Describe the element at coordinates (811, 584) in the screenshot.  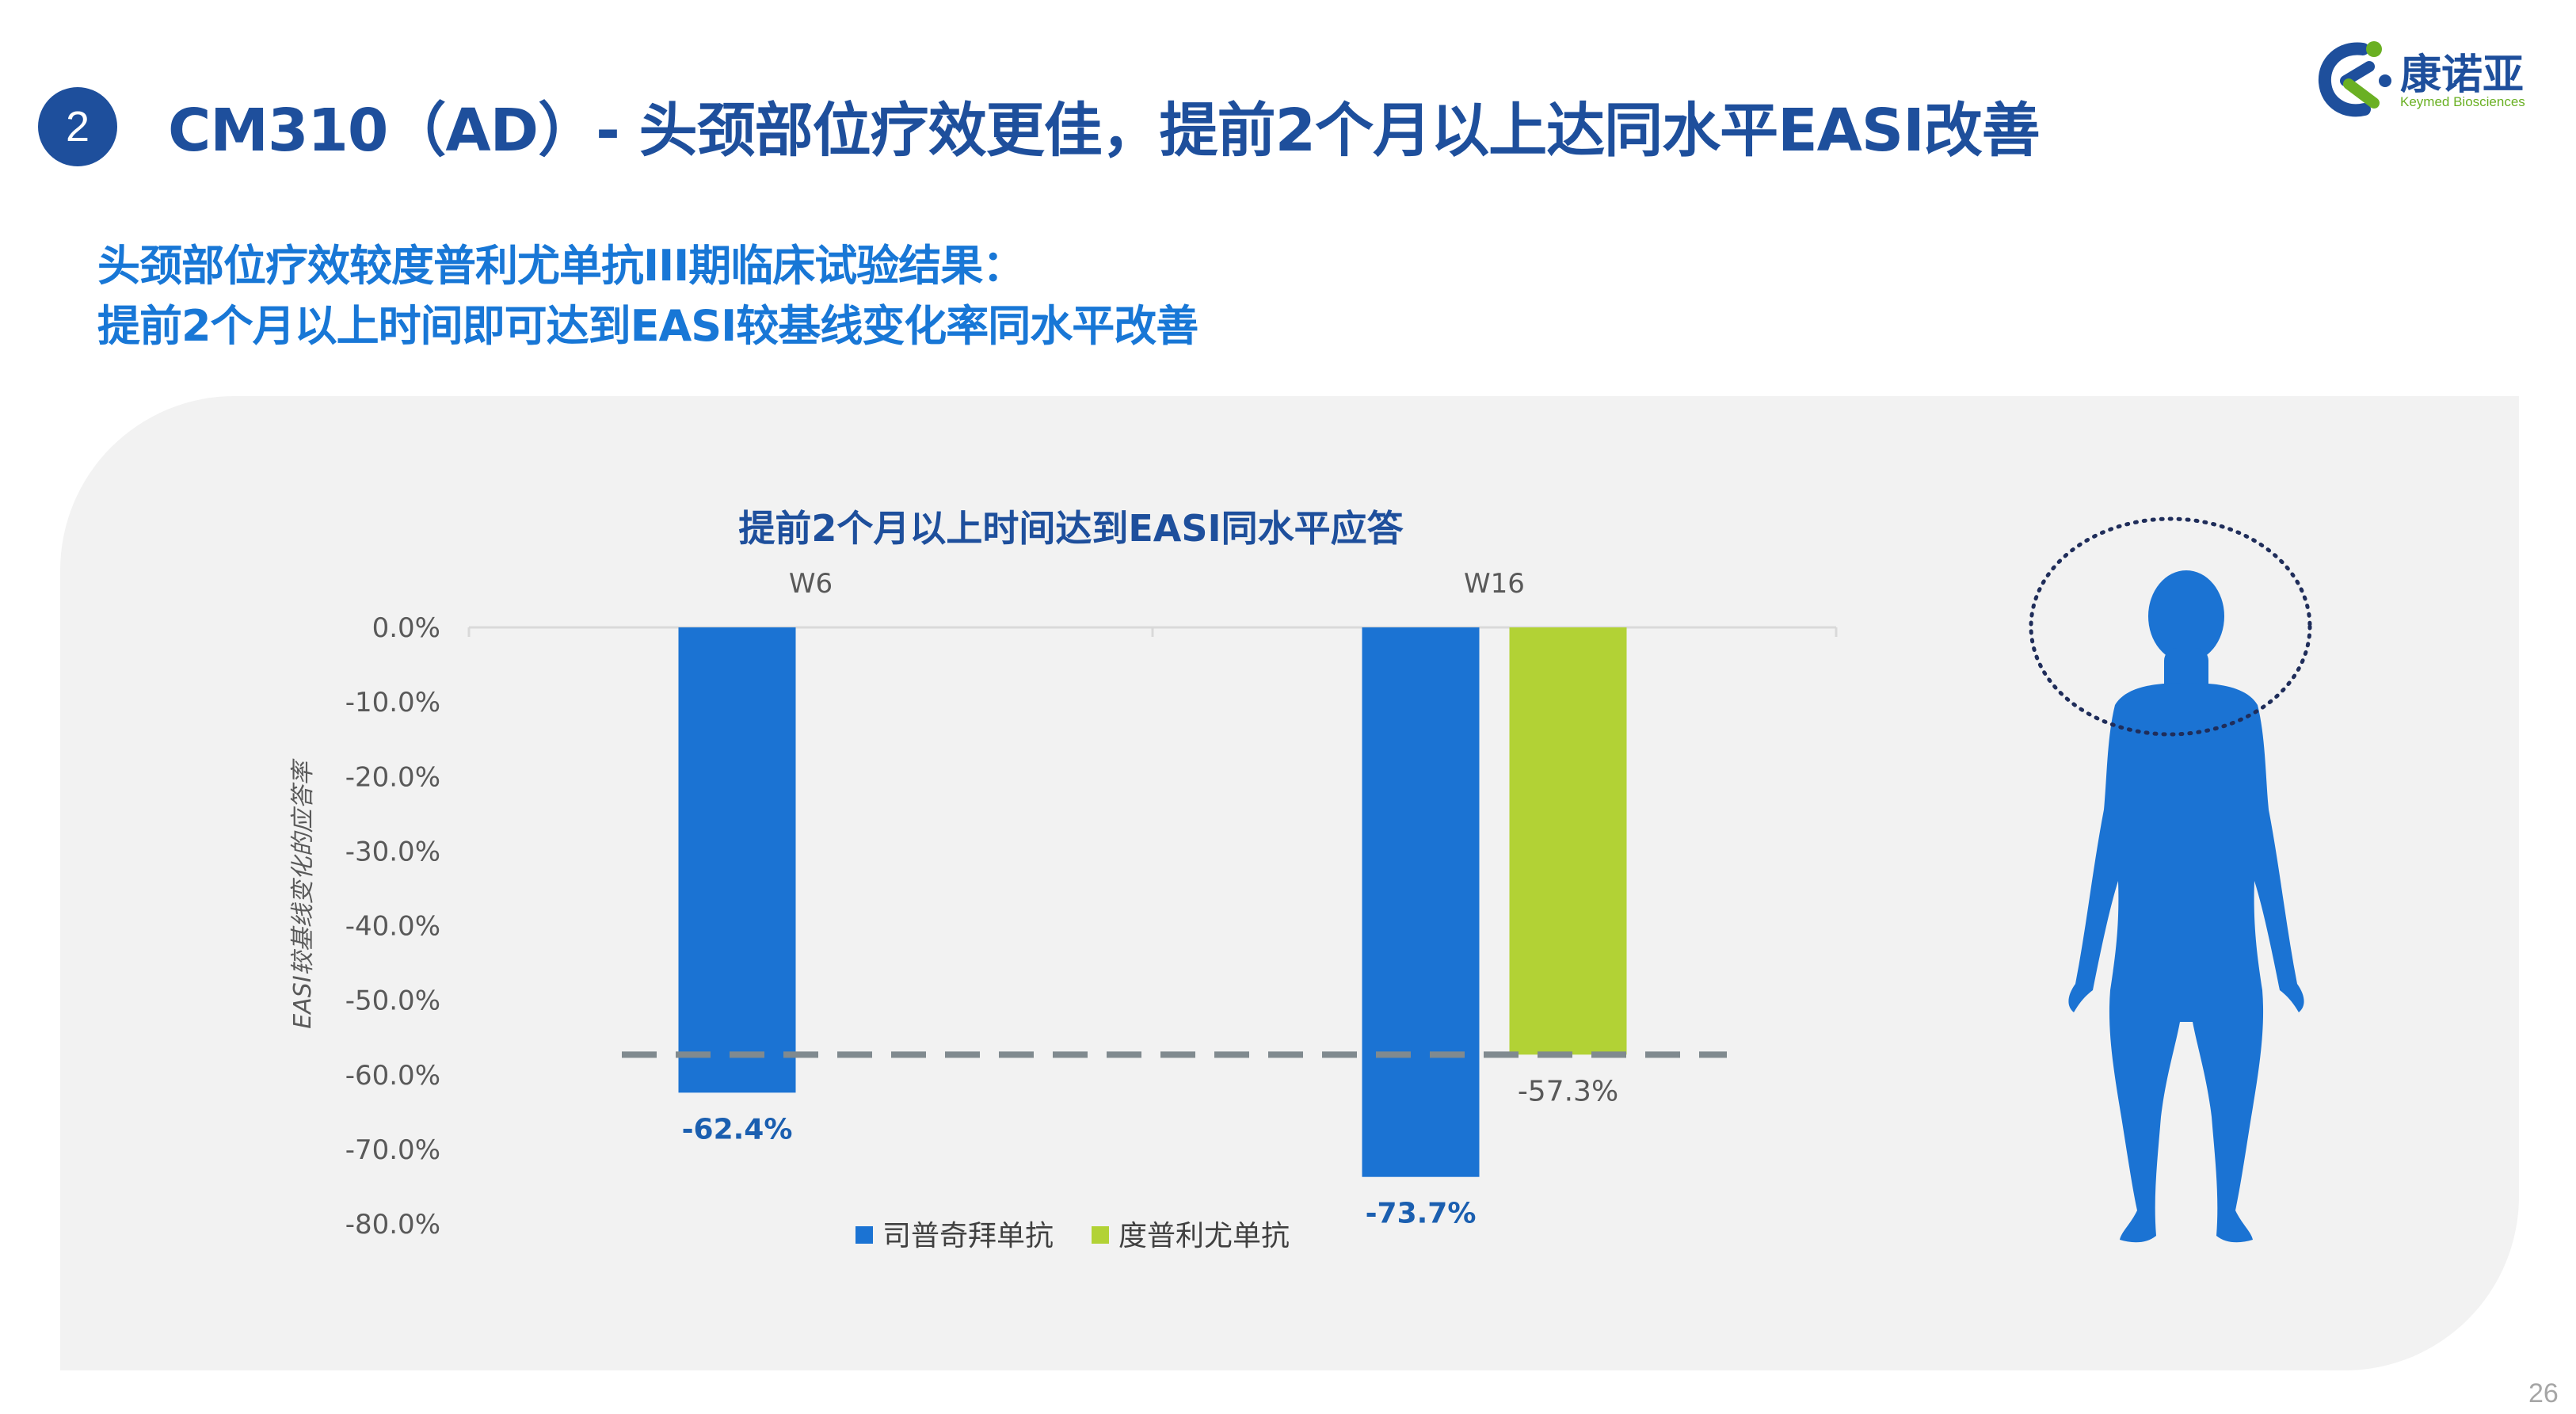
I see `category-label: W6` at that location.